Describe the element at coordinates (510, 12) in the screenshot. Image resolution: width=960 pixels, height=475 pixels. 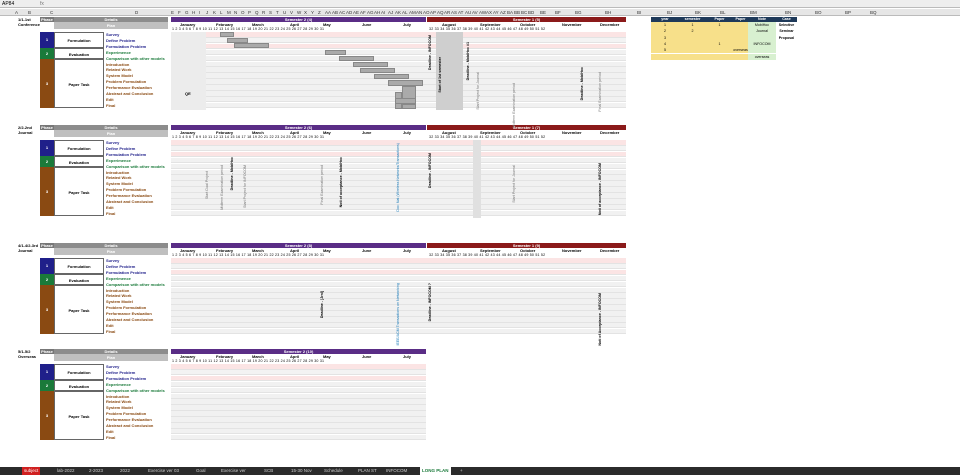
I see `column-header: BA` at that location.